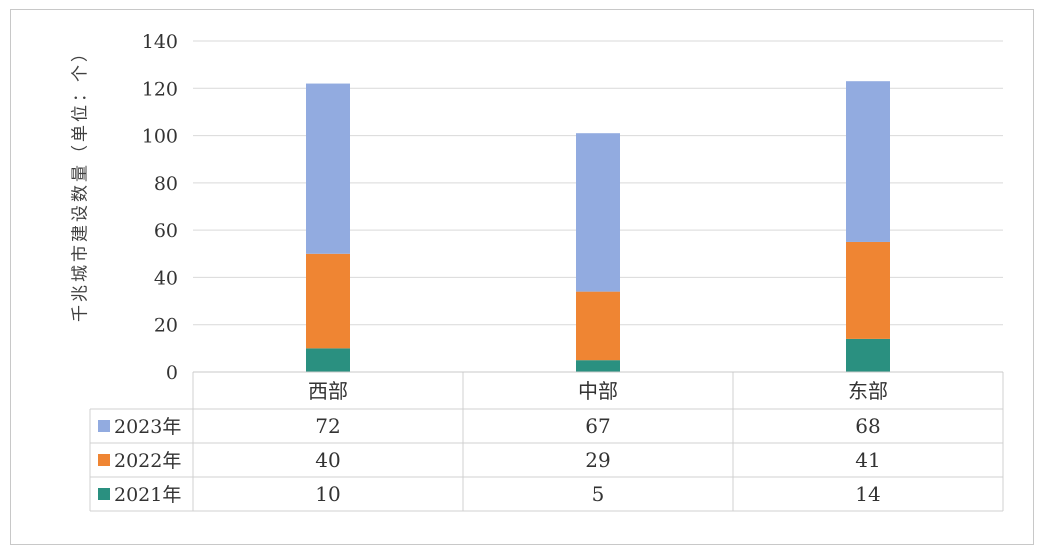  What do you see at coordinates (147, 495) in the screenshot?
I see `legend-label: 2021年` at bounding box center [147, 495].